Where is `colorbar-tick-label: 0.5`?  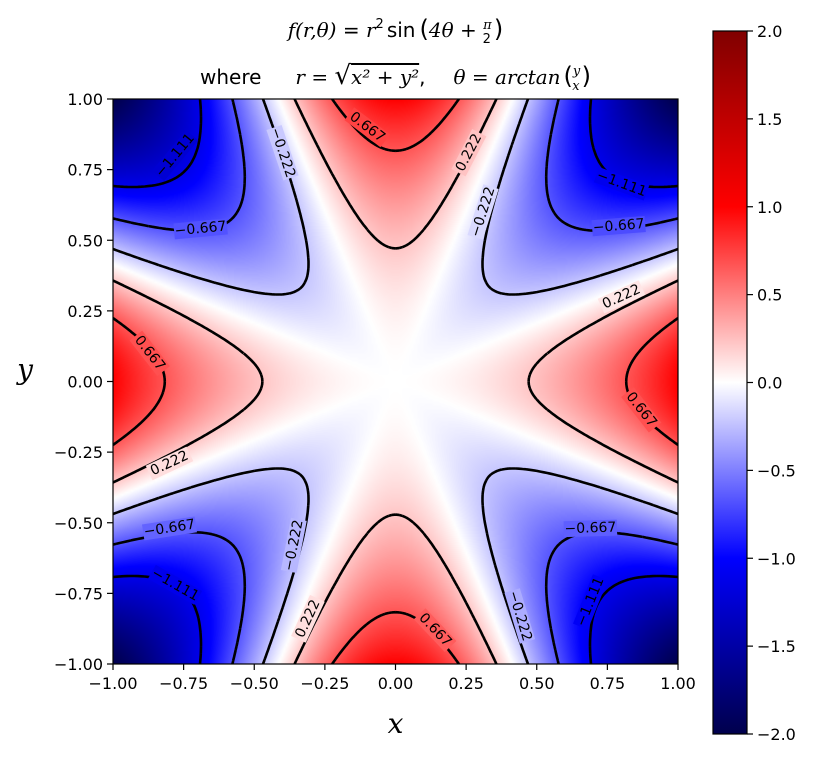 colorbar-tick-label: 0.5 is located at coordinates (769, 295).